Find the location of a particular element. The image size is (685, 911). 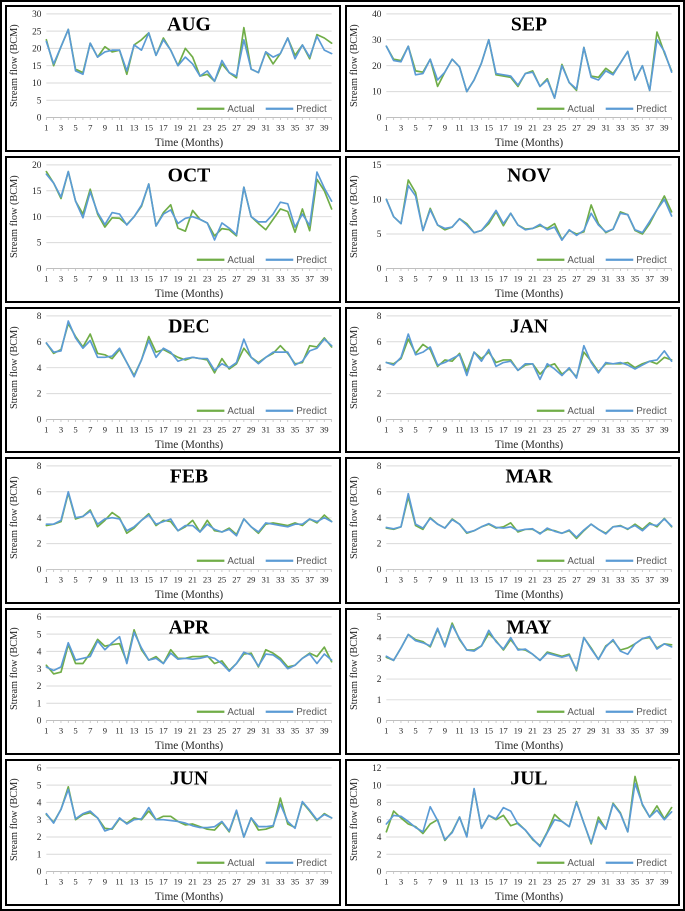

y-tick-label: 10 is located at coordinates (377, 200).